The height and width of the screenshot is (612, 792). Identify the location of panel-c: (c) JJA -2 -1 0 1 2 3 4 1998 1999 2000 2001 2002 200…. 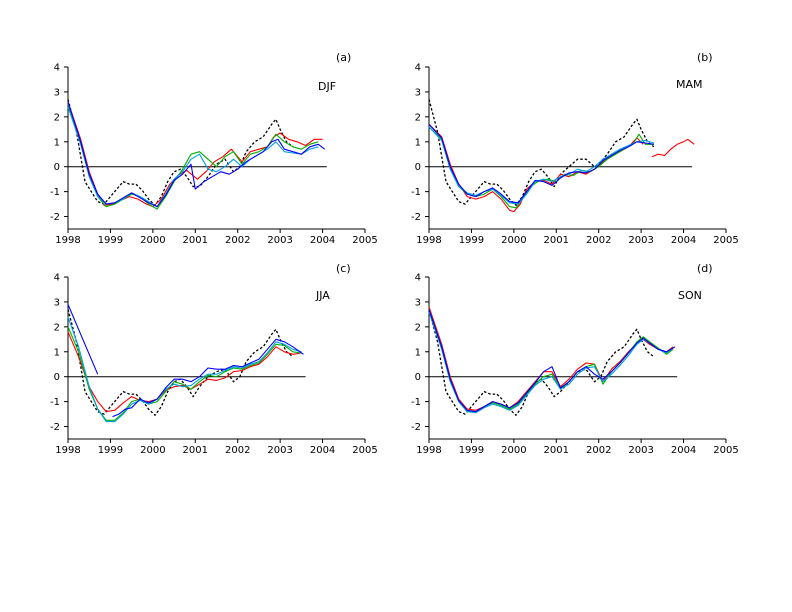
(214, 359).